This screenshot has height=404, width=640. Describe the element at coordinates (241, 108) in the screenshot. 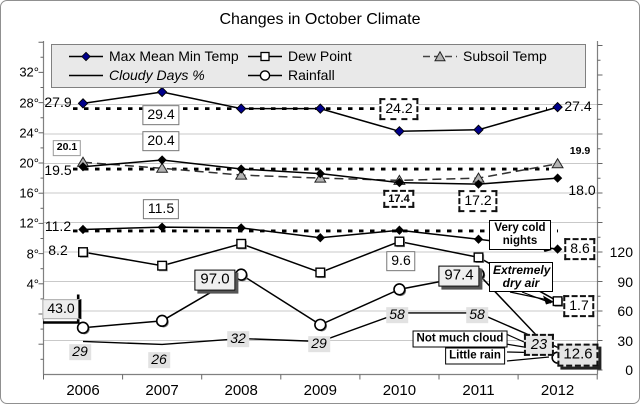

I see `point-max-temp-2008` at that location.